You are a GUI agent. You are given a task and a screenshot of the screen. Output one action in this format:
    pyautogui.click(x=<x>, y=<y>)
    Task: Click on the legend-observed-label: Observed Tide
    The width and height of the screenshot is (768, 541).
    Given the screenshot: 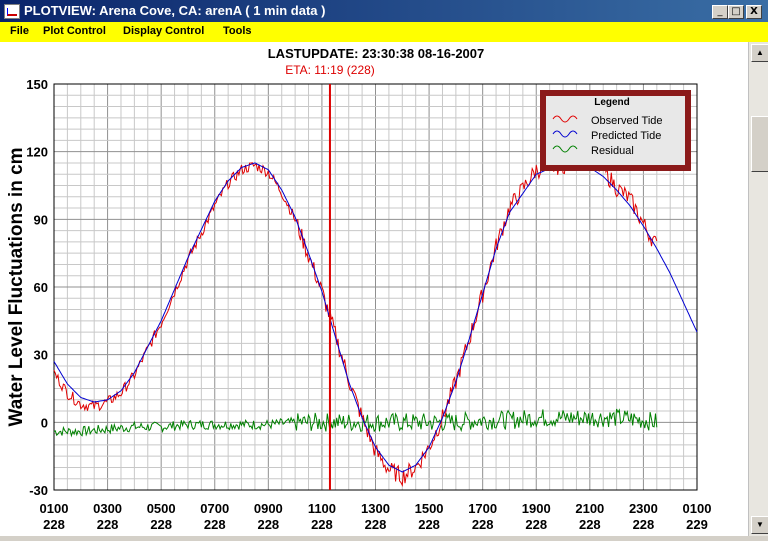 What is the action you would take?
    pyautogui.click(x=627, y=121)
    